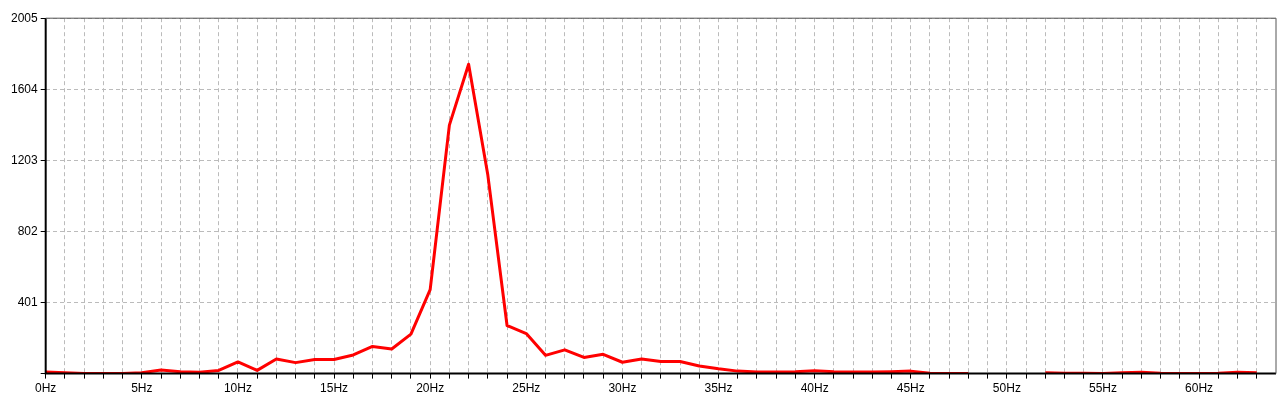  What do you see at coordinates (334, 388) in the screenshot?
I see `x-tick-label: 15Hz` at bounding box center [334, 388].